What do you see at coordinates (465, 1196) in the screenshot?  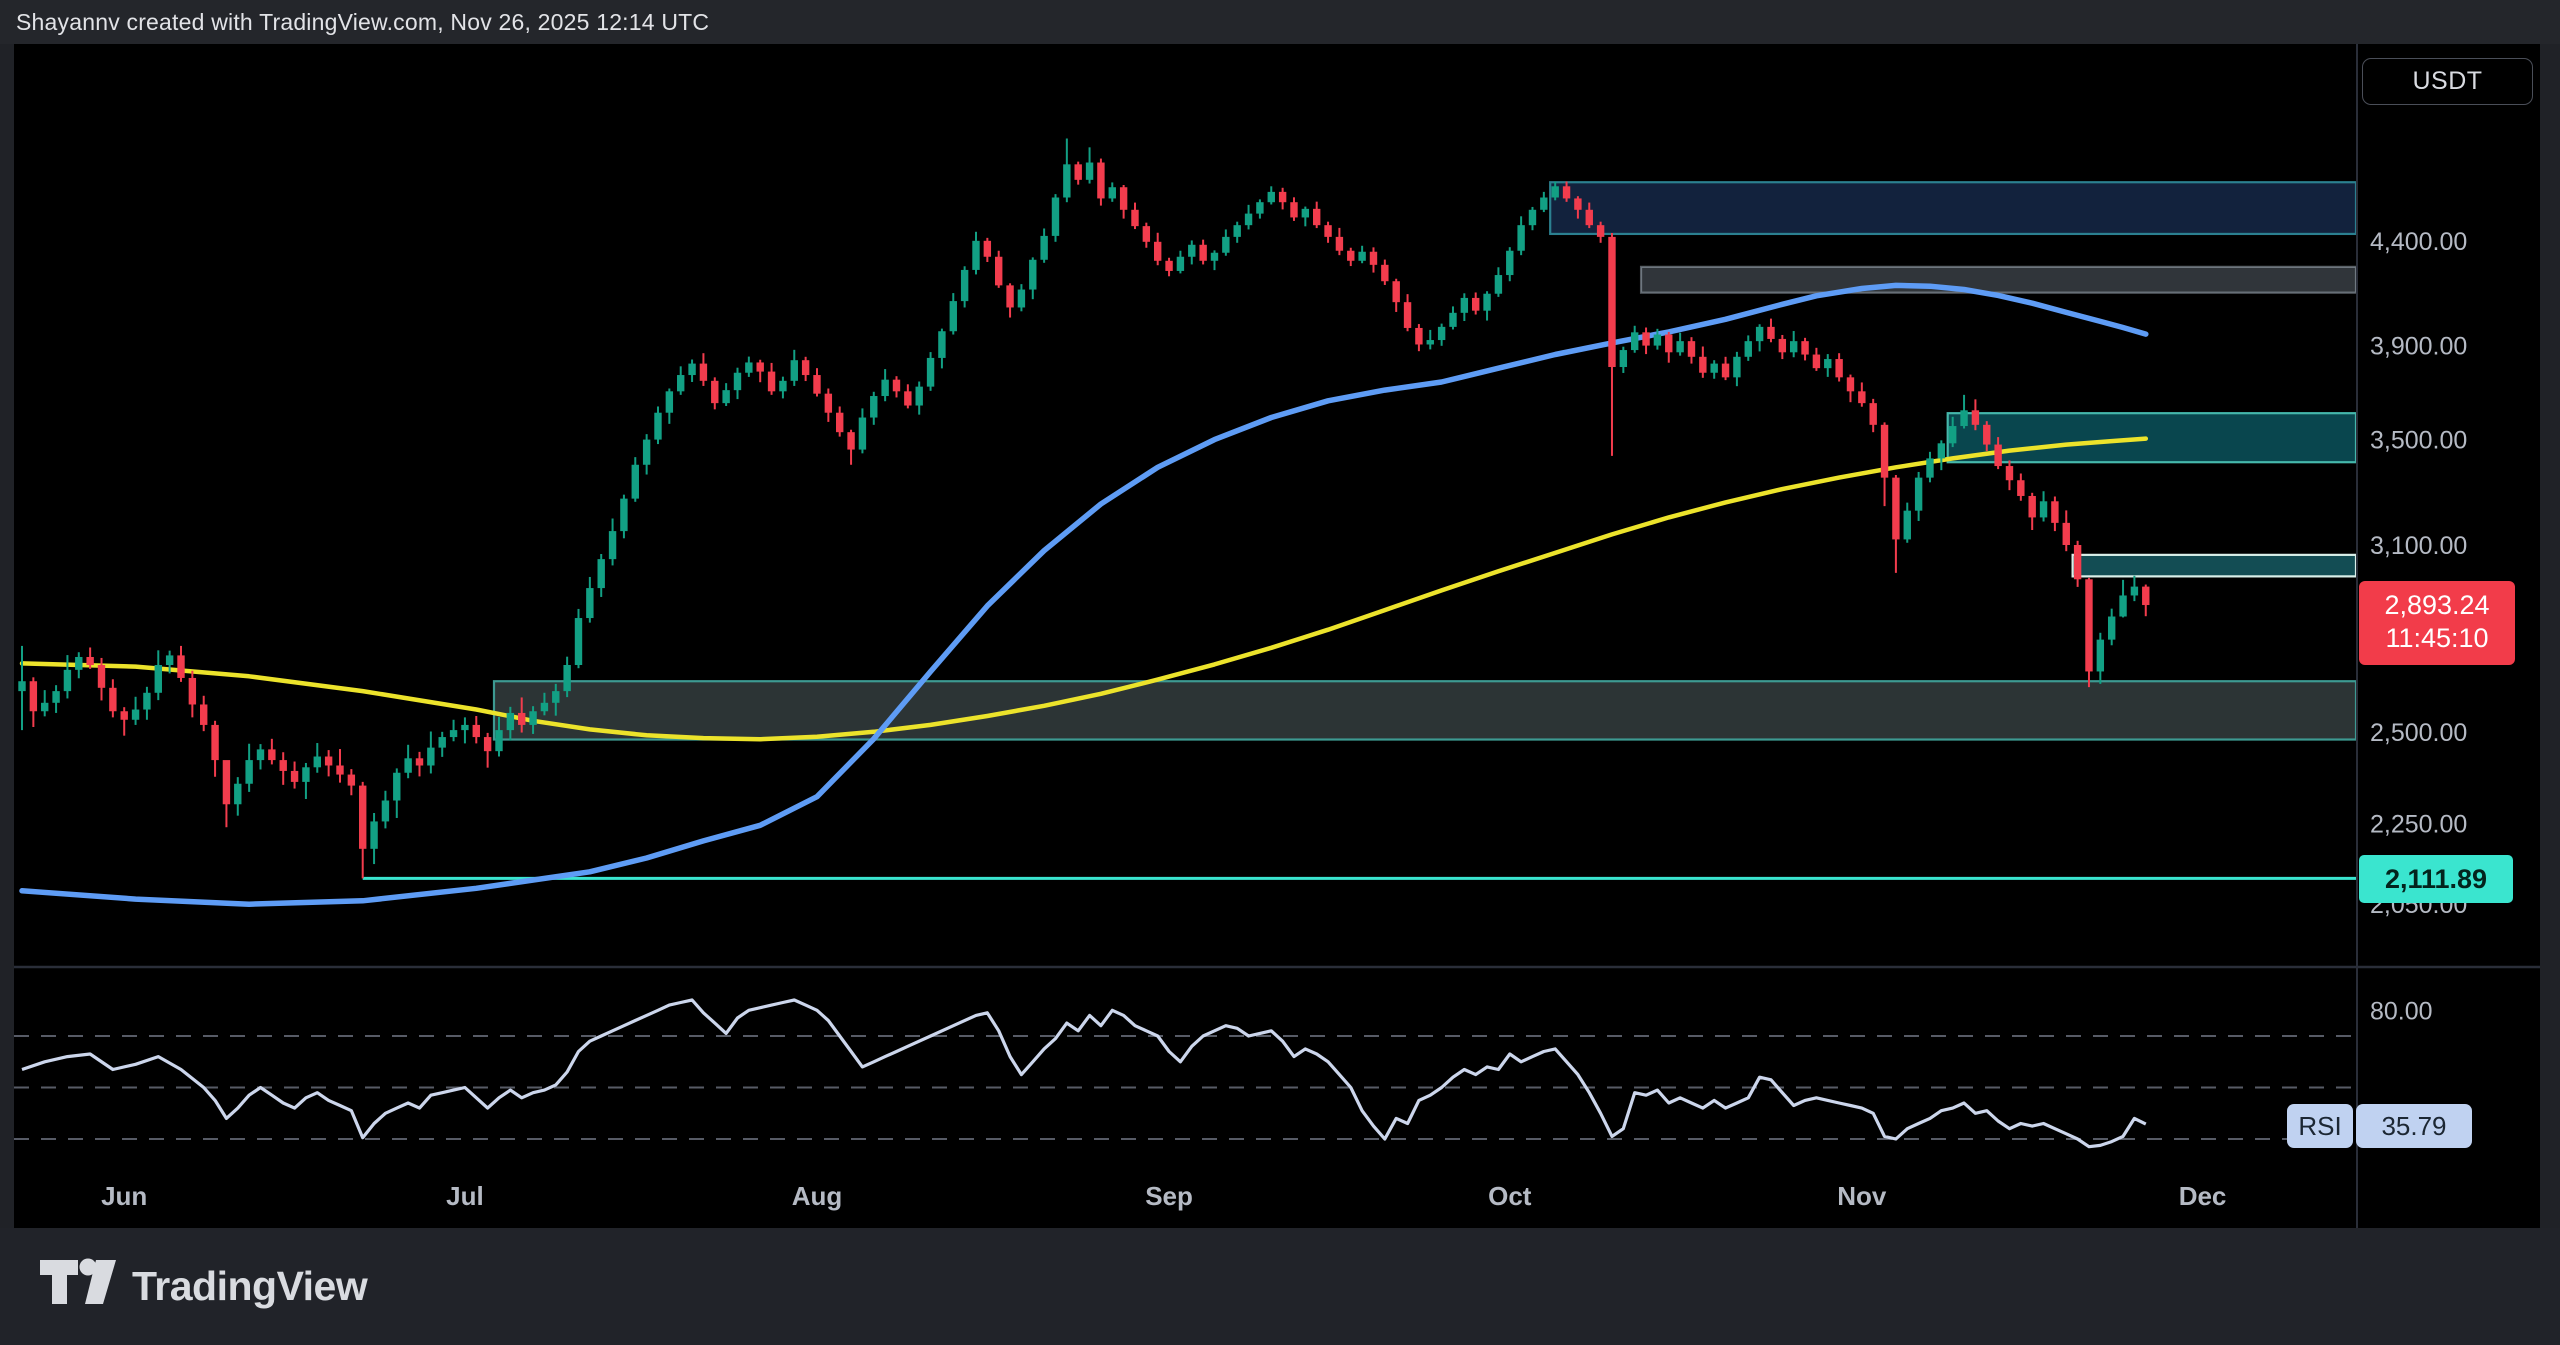 I see `month-label-jul: Jul` at bounding box center [465, 1196].